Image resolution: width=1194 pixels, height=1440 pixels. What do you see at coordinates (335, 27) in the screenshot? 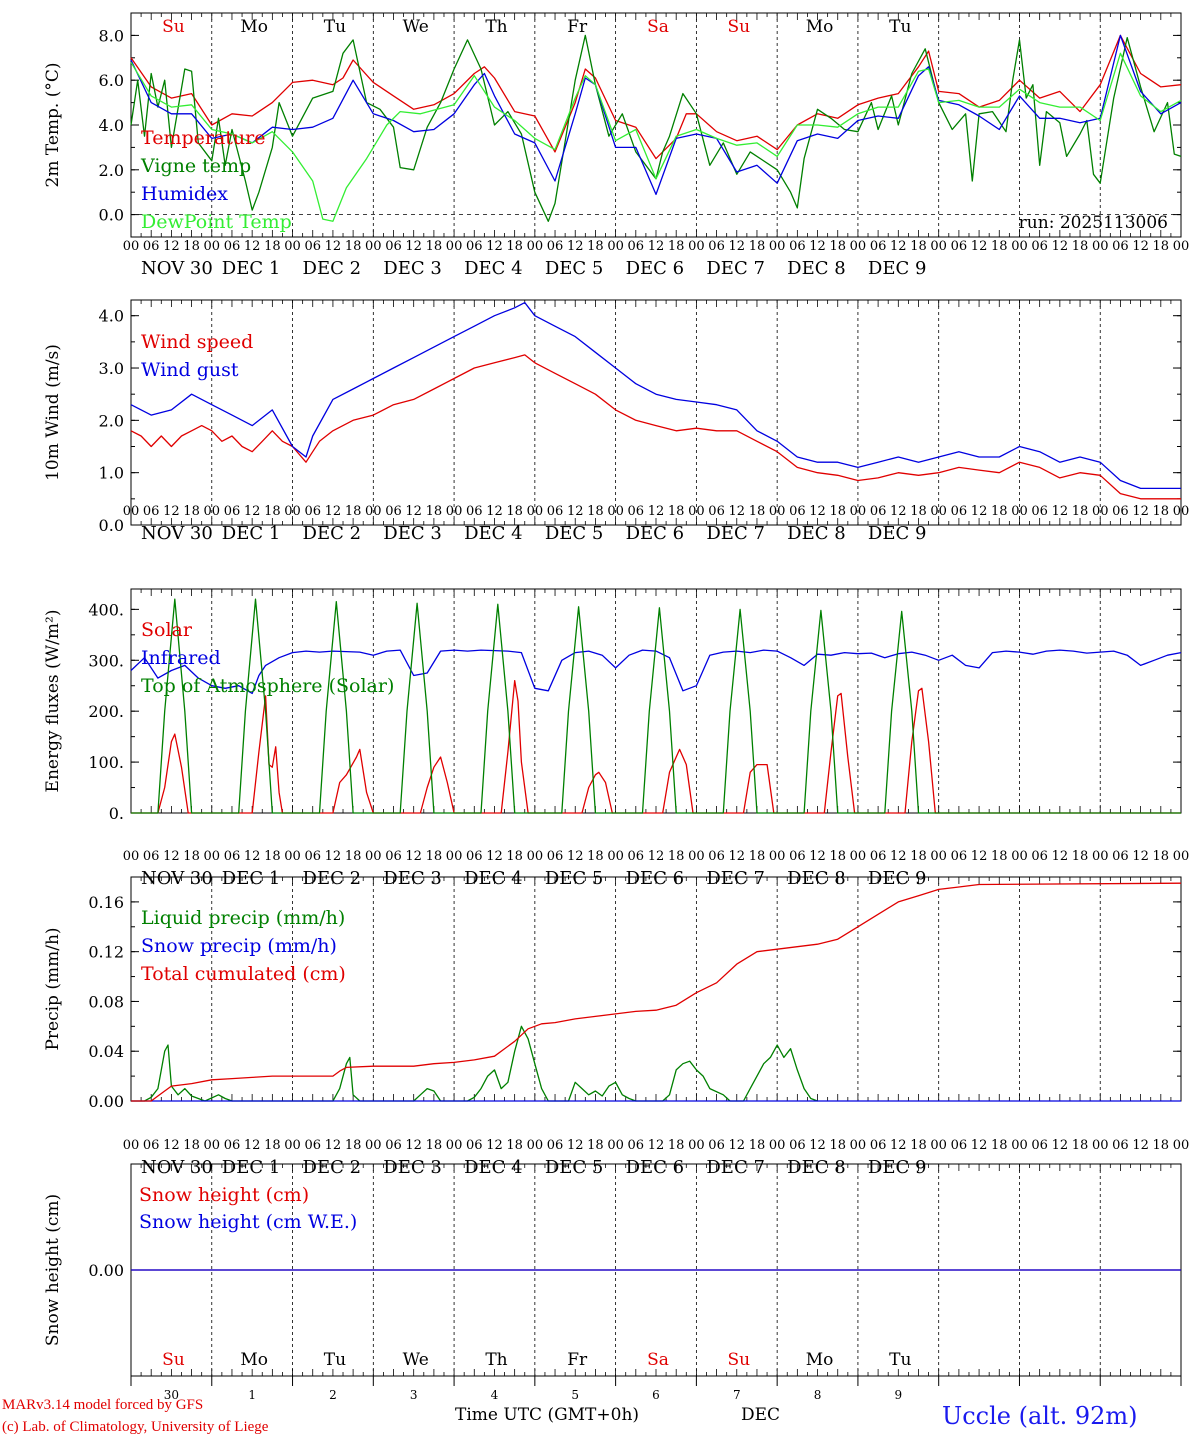
I see `weekday-label: Tu` at bounding box center [335, 27].